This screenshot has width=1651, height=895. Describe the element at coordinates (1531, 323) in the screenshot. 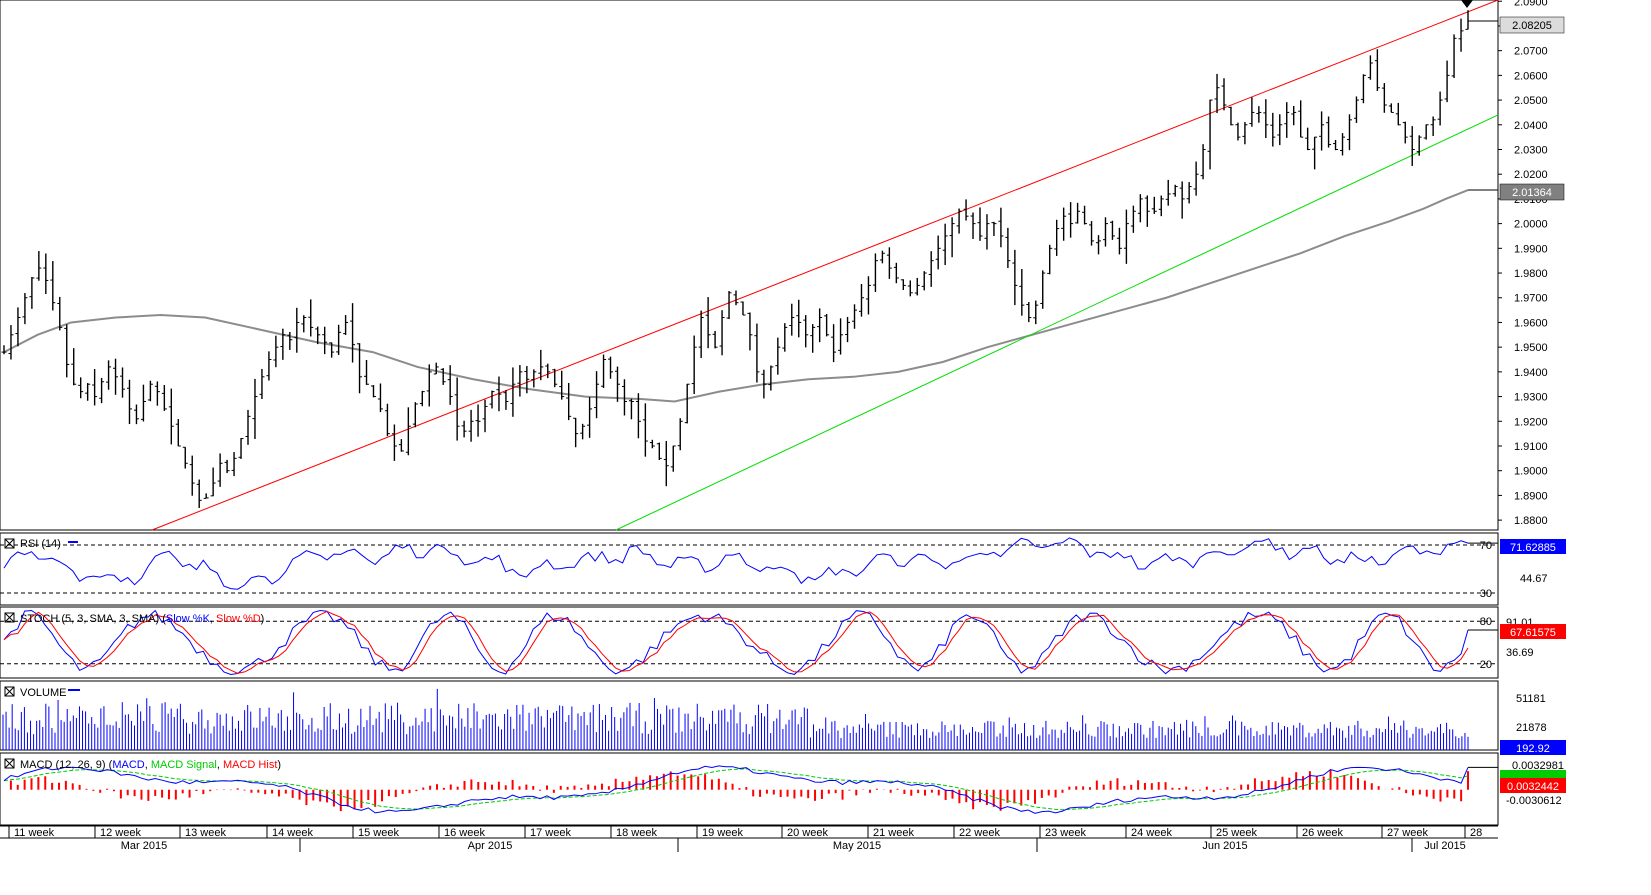

I see `price-tick-label: 1.9600` at that location.